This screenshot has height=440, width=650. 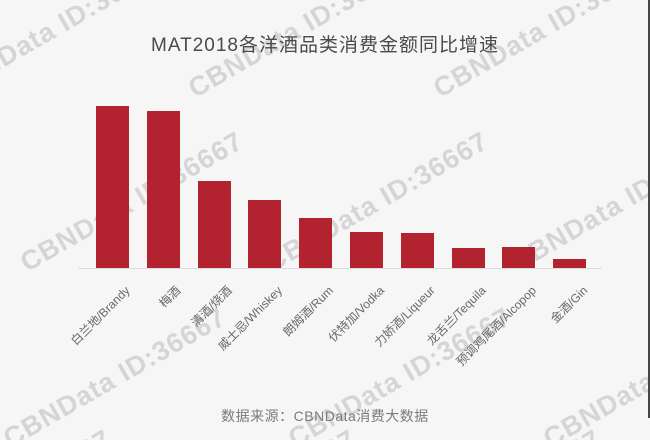 I want to click on x-axis-label-3: 清酒/烧酒, so click(x=211, y=306).